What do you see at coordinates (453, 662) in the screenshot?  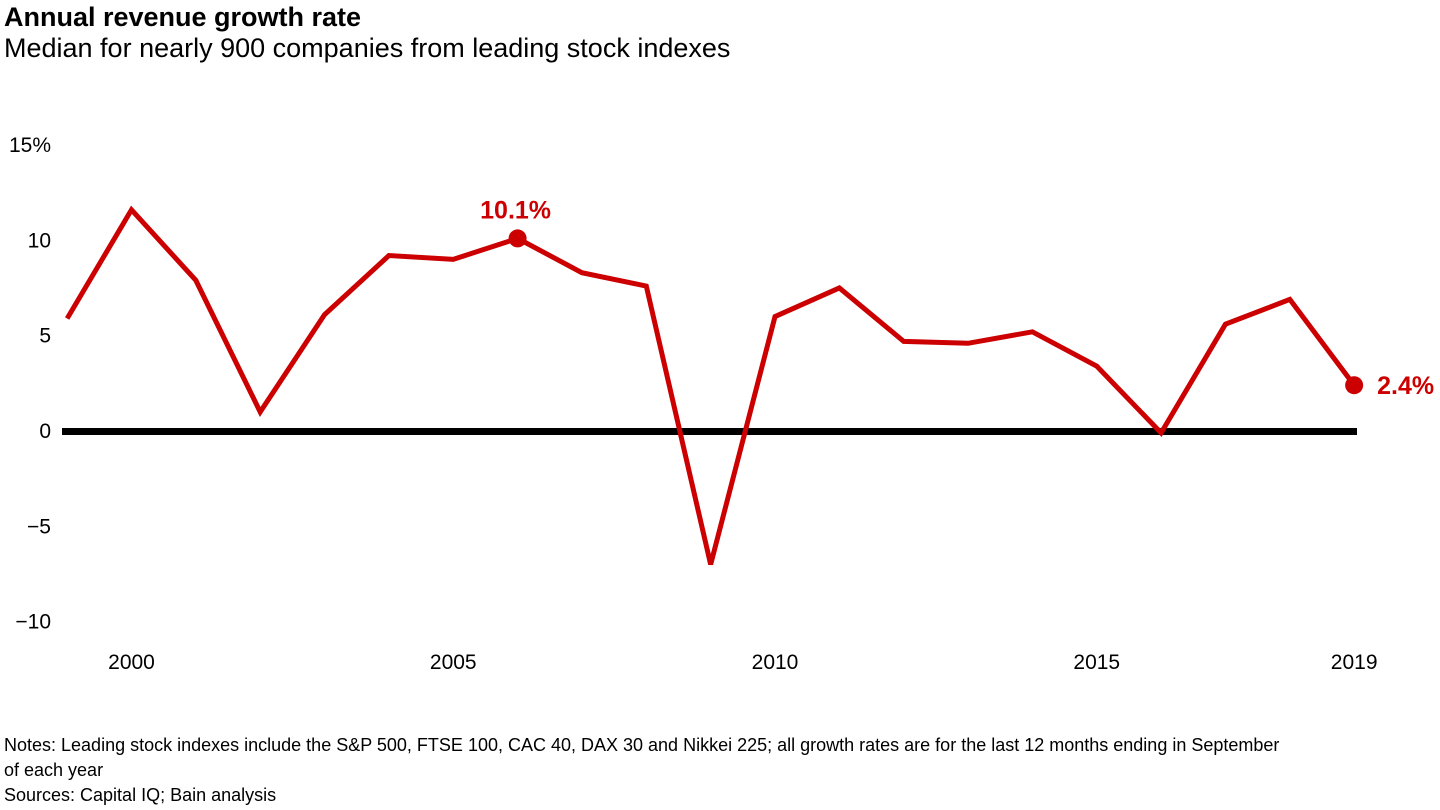 I see `x-axis-tick-label-2005: 2005` at bounding box center [453, 662].